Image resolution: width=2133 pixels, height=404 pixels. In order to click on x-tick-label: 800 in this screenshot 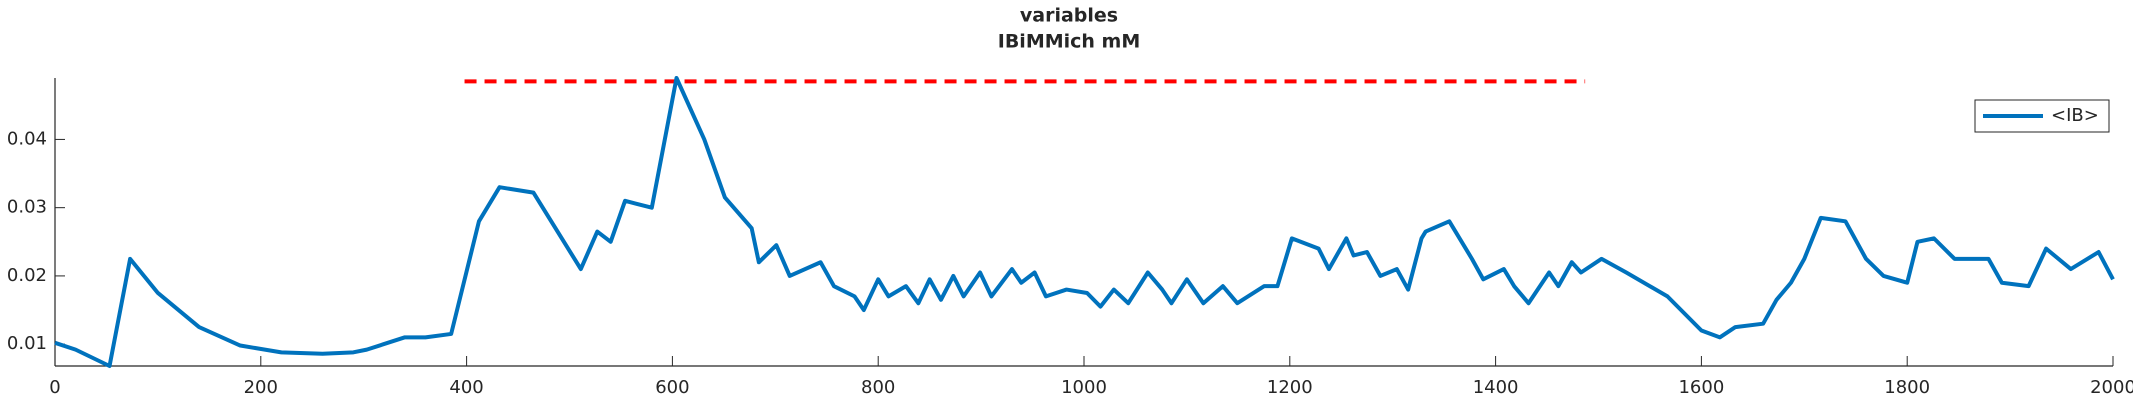, I will do `click(878, 387)`.